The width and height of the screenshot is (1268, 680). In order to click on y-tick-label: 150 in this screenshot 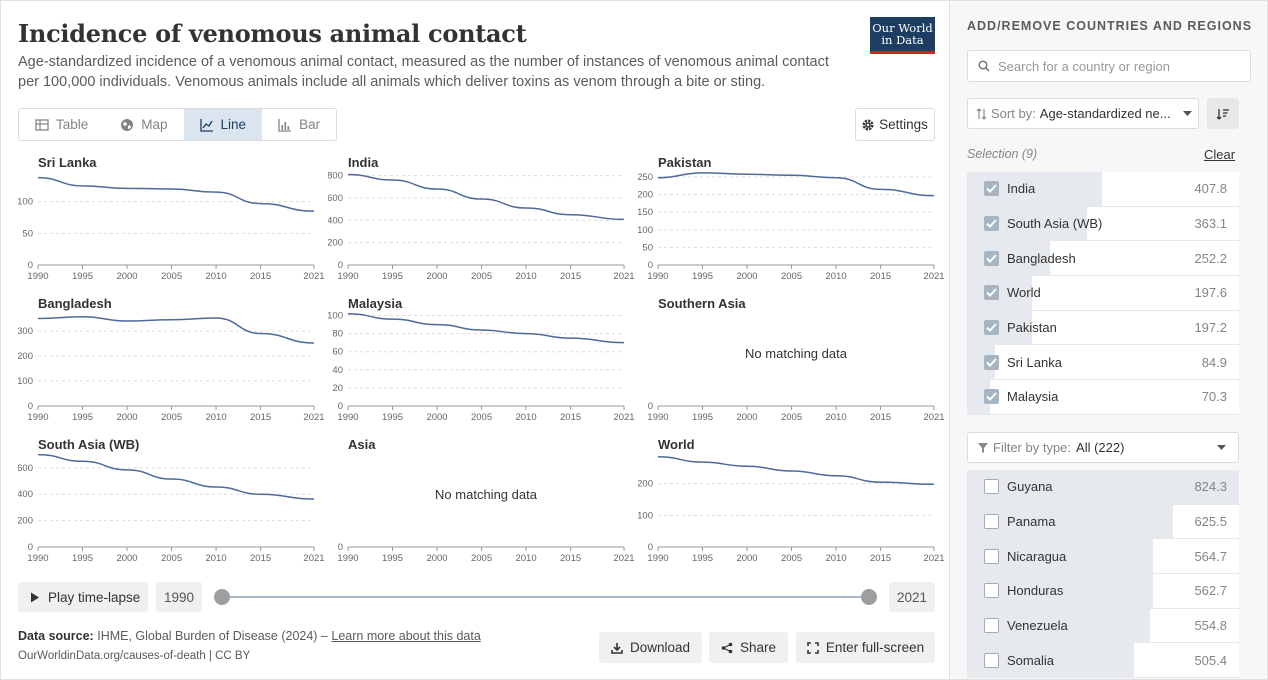, I will do `click(645, 212)`.